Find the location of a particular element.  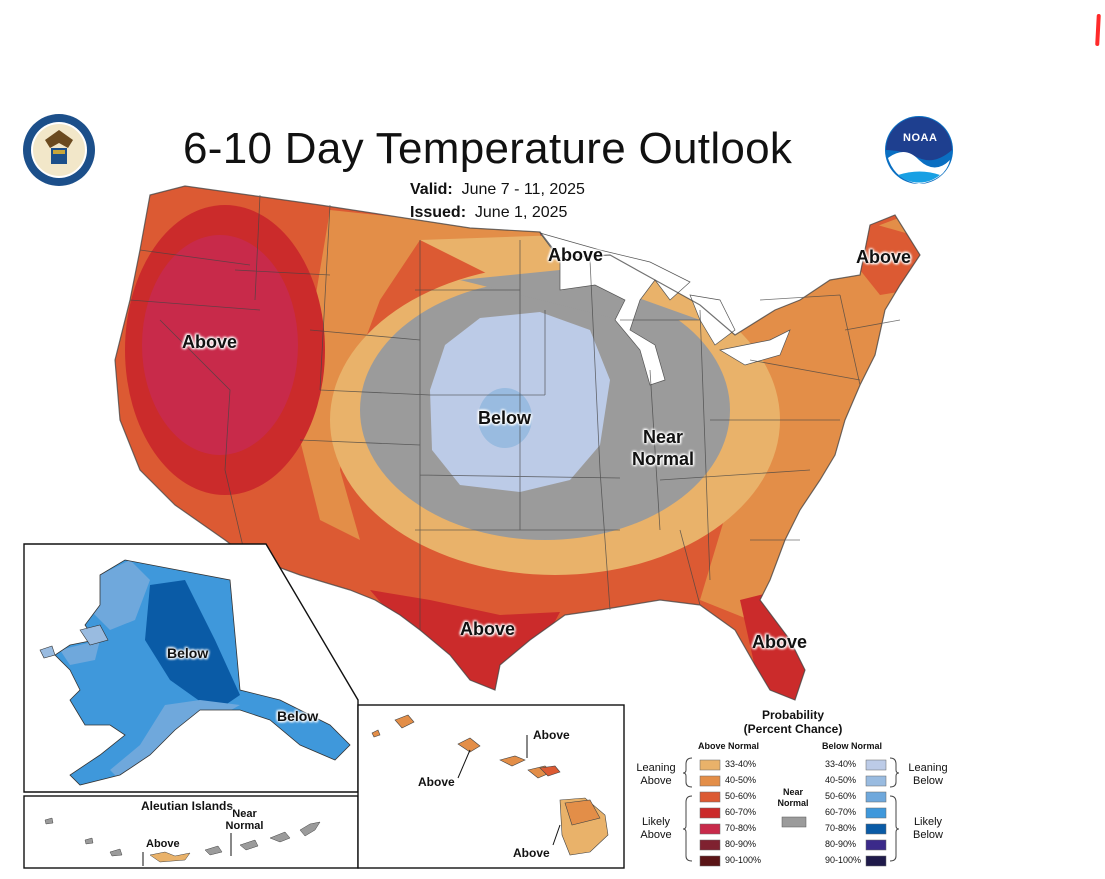

legend-above-bin-label: 80-90% is located at coordinates (741, 844).